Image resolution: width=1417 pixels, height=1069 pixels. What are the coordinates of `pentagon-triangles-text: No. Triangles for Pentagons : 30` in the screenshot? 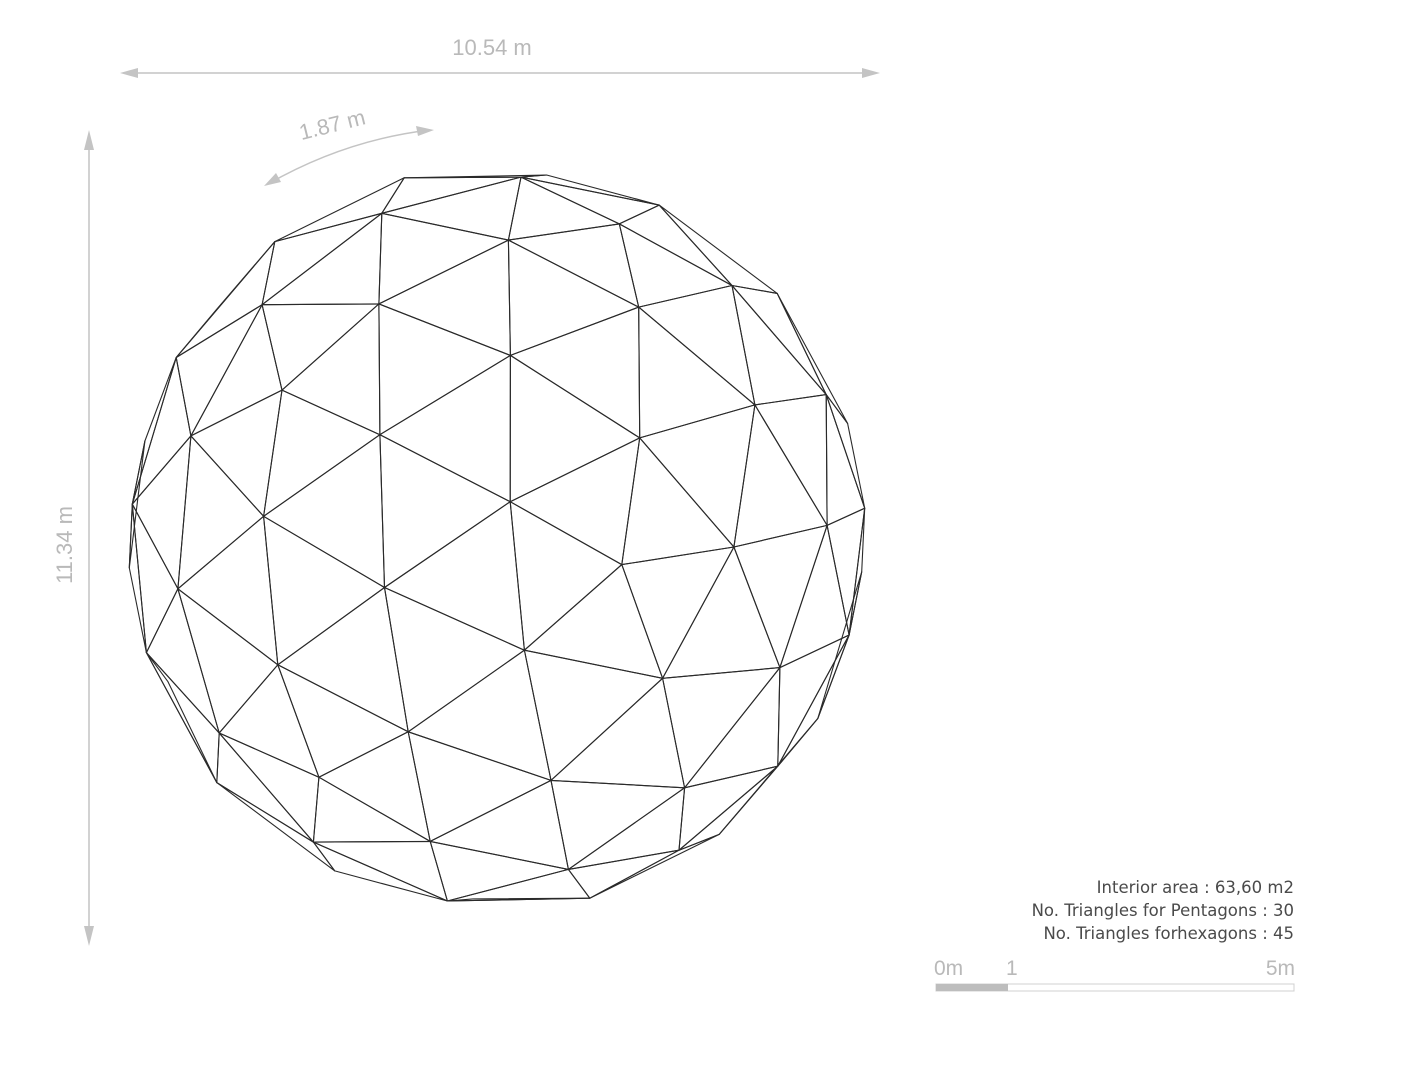 It's located at (1162, 910).